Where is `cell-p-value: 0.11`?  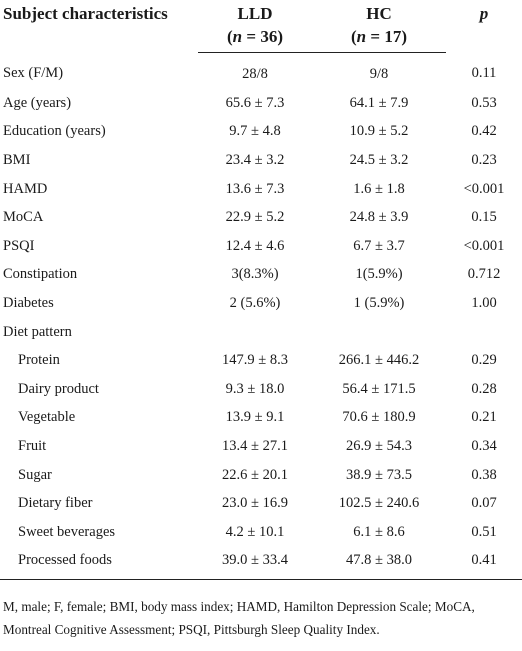 cell-p-value: 0.11 is located at coordinates (484, 73).